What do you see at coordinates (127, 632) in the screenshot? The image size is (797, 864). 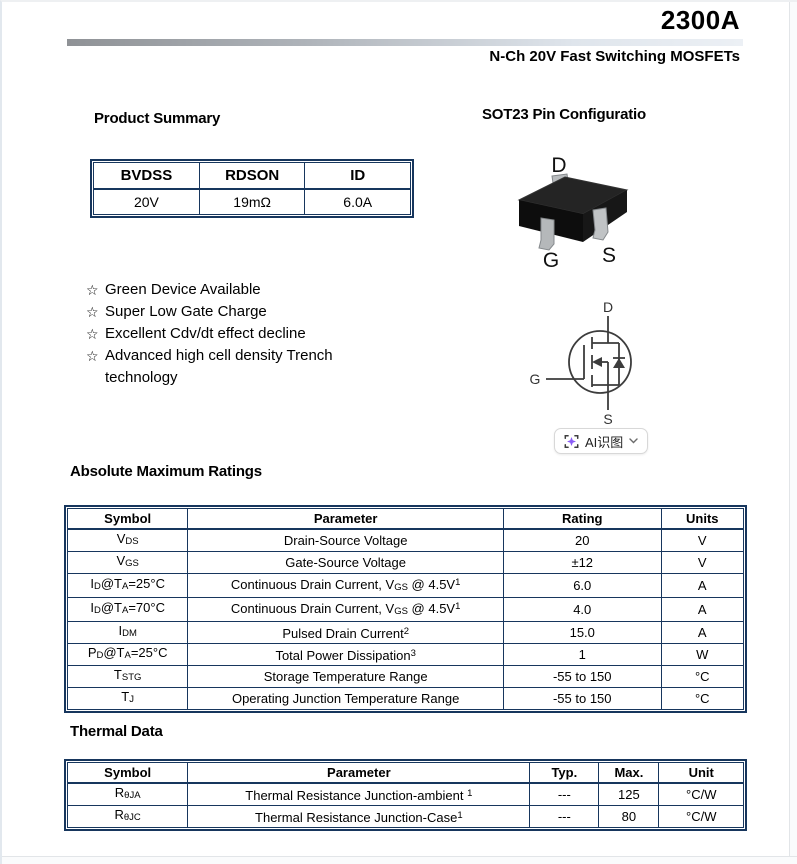 I see `symbol-cell: IDM` at bounding box center [127, 632].